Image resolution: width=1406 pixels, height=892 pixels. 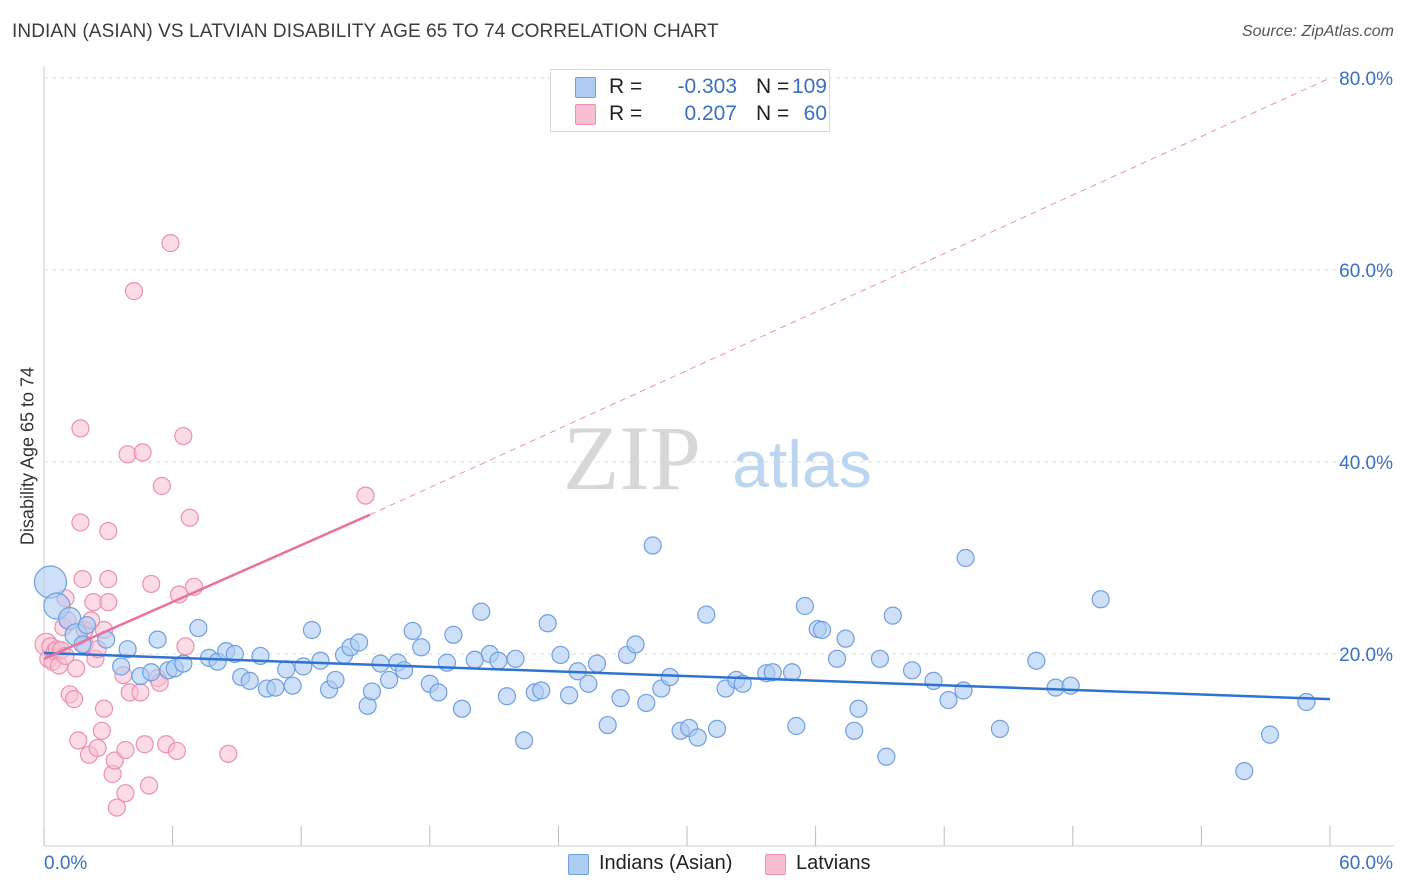 What do you see at coordinates (1366, 463) in the screenshot?
I see `y-tick-label: 40.0%` at bounding box center [1366, 463].